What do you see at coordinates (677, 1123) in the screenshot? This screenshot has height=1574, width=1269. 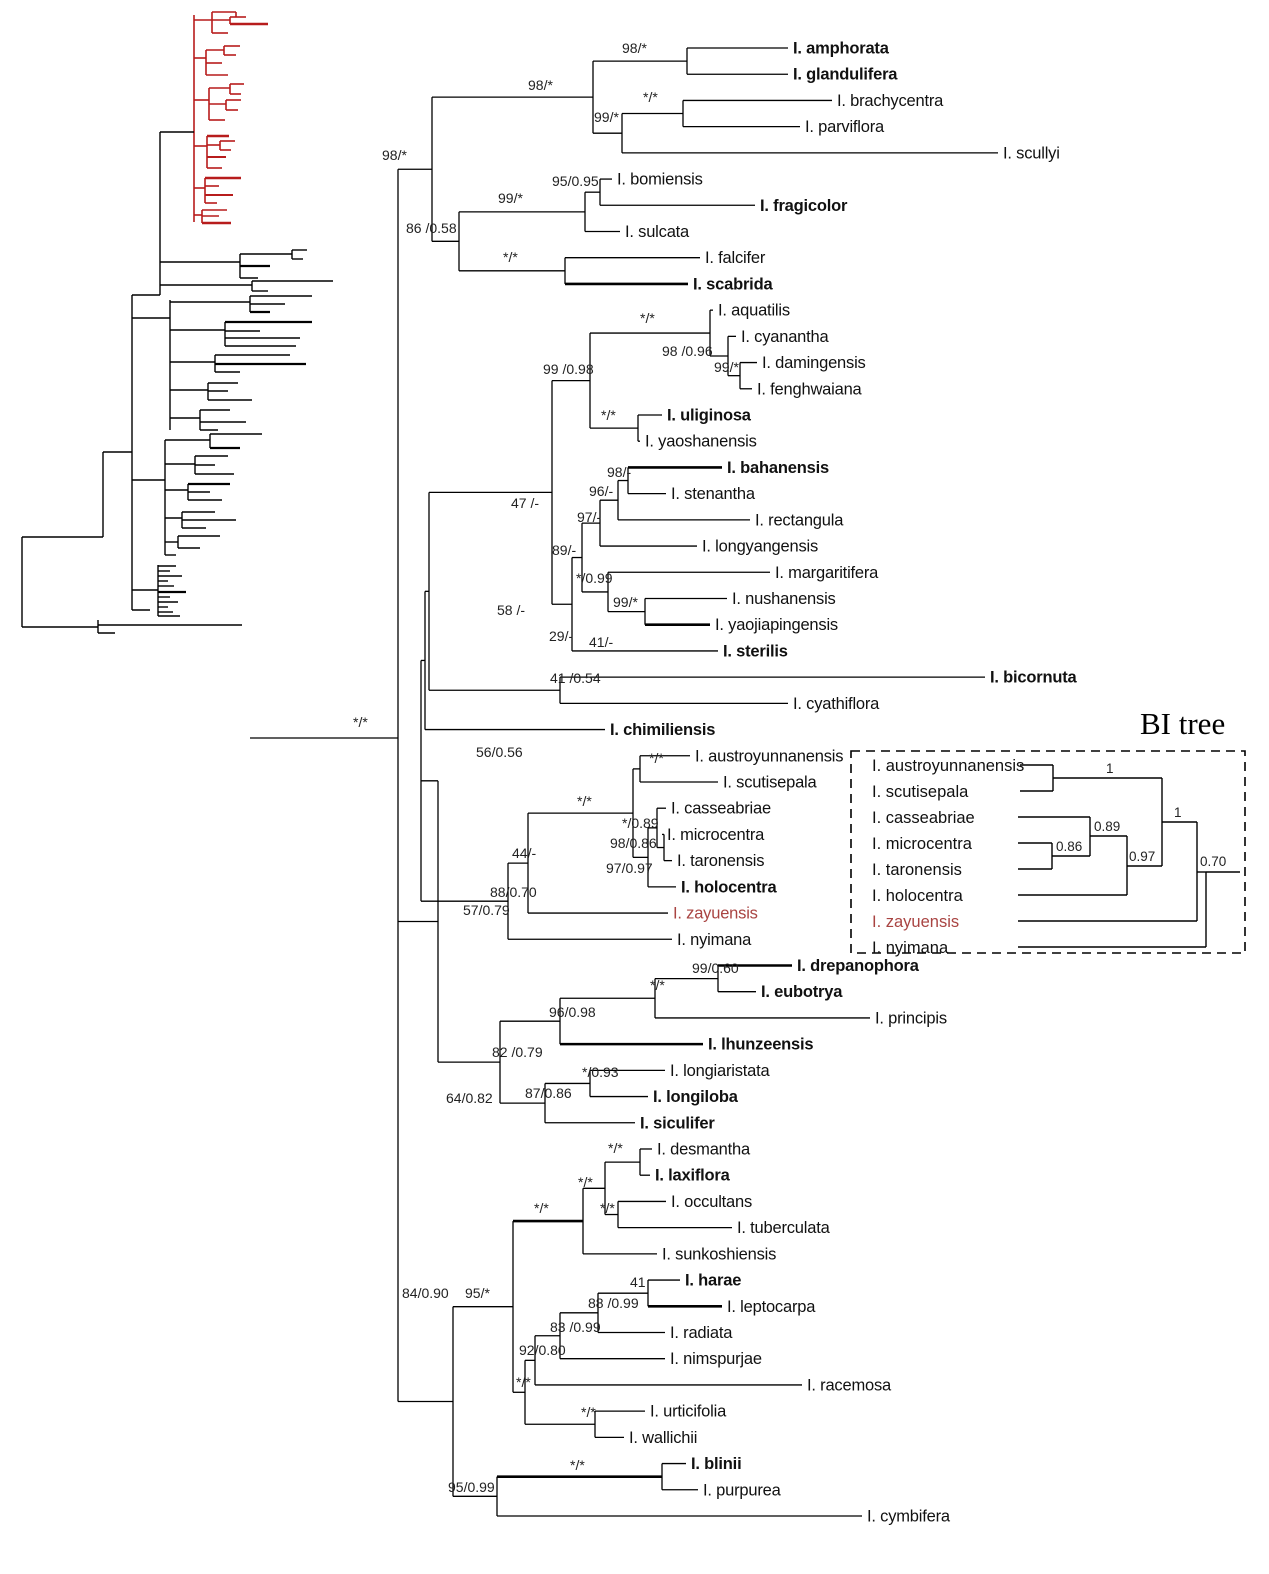 I see `tip-label: I. siculifer` at bounding box center [677, 1123].